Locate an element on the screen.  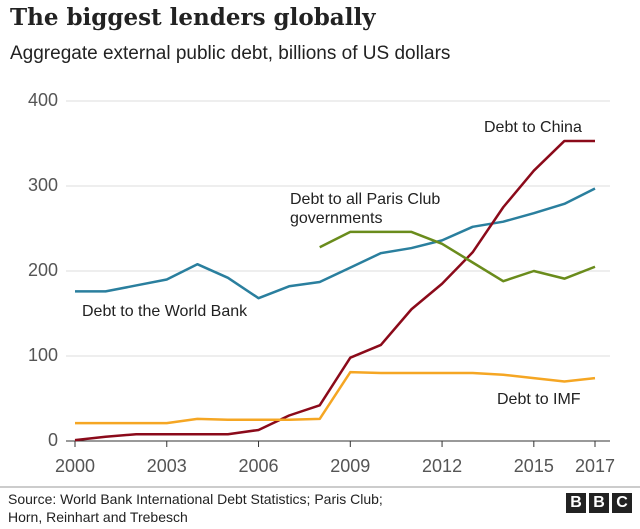
x-tick-label: 2017 is located at coordinates (595, 466).